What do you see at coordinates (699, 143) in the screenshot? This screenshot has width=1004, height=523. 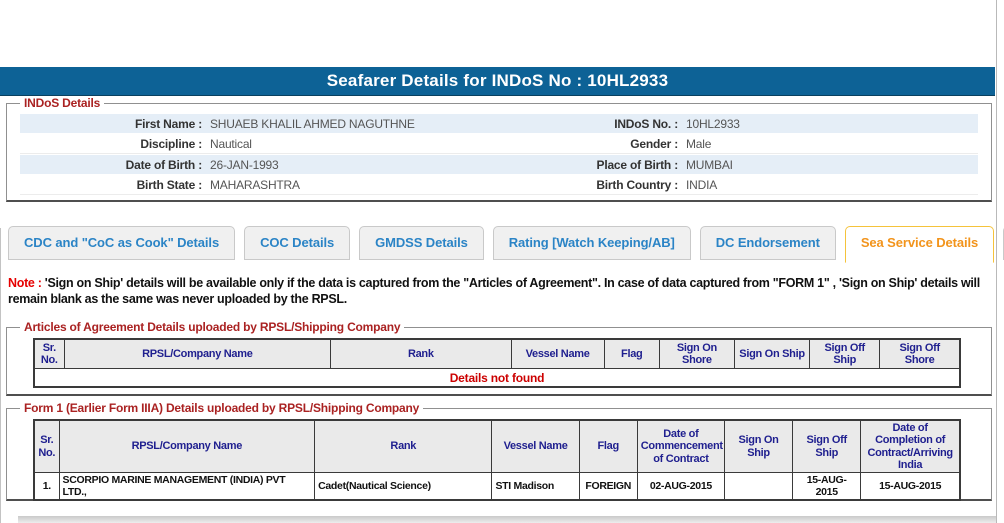 I see `gender-value: Male` at bounding box center [699, 143].